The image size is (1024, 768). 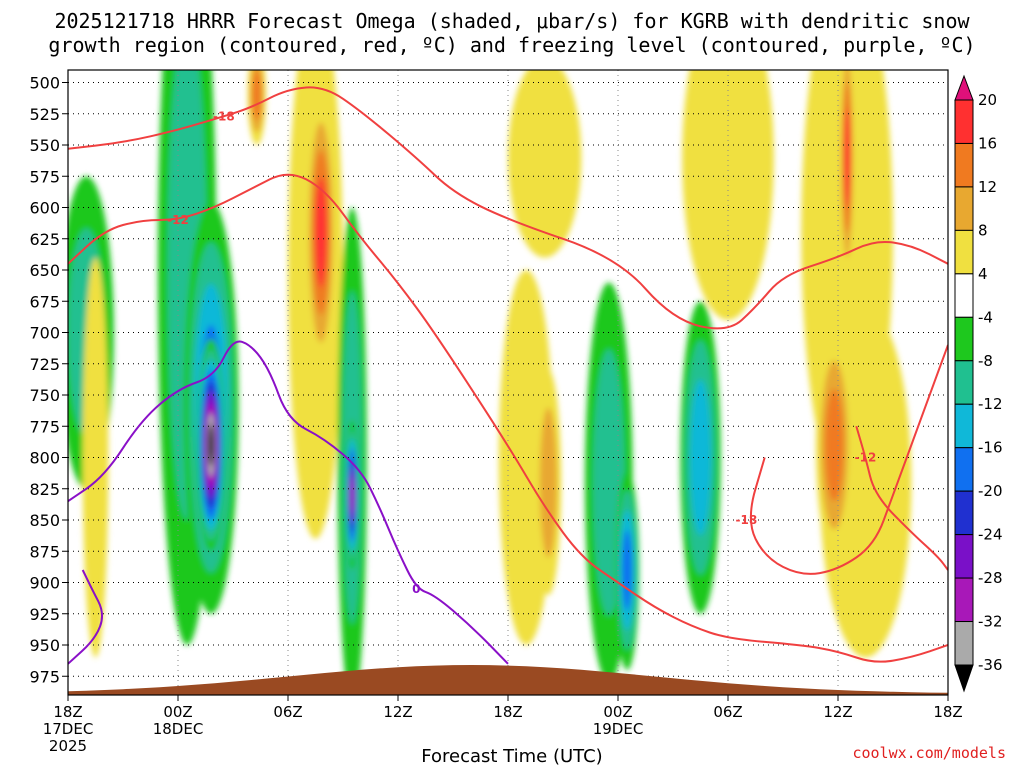 I want to click on colorbar-label: -36, so click(x=990, y=665).